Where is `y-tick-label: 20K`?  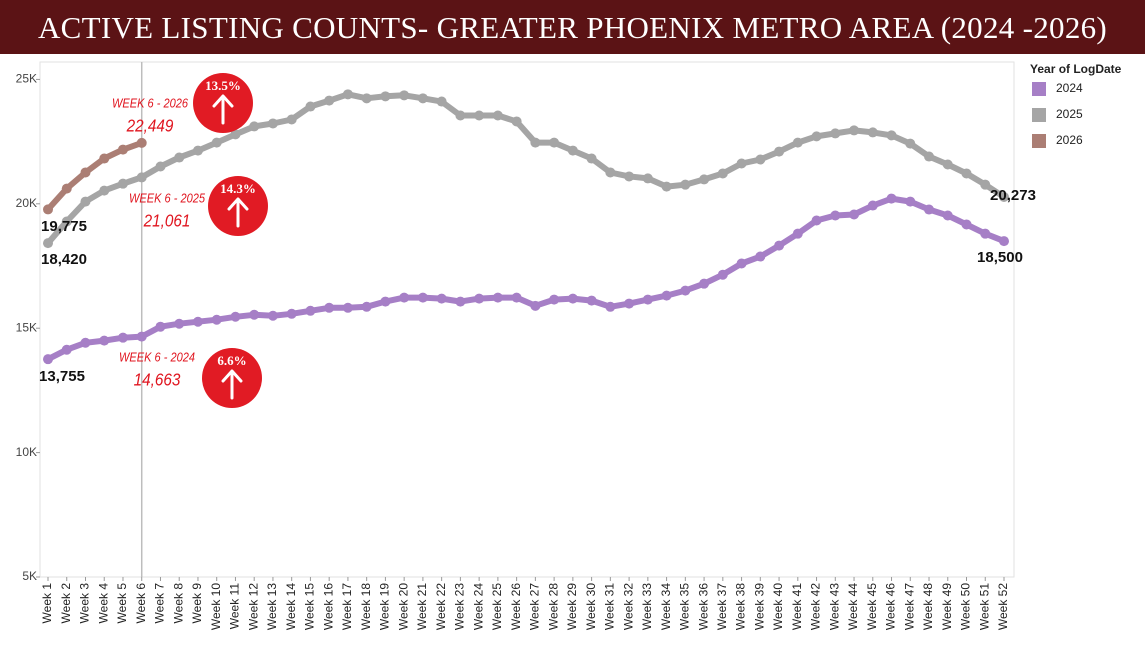
y-tick-label: 20K is located at coordinates (26, 203).